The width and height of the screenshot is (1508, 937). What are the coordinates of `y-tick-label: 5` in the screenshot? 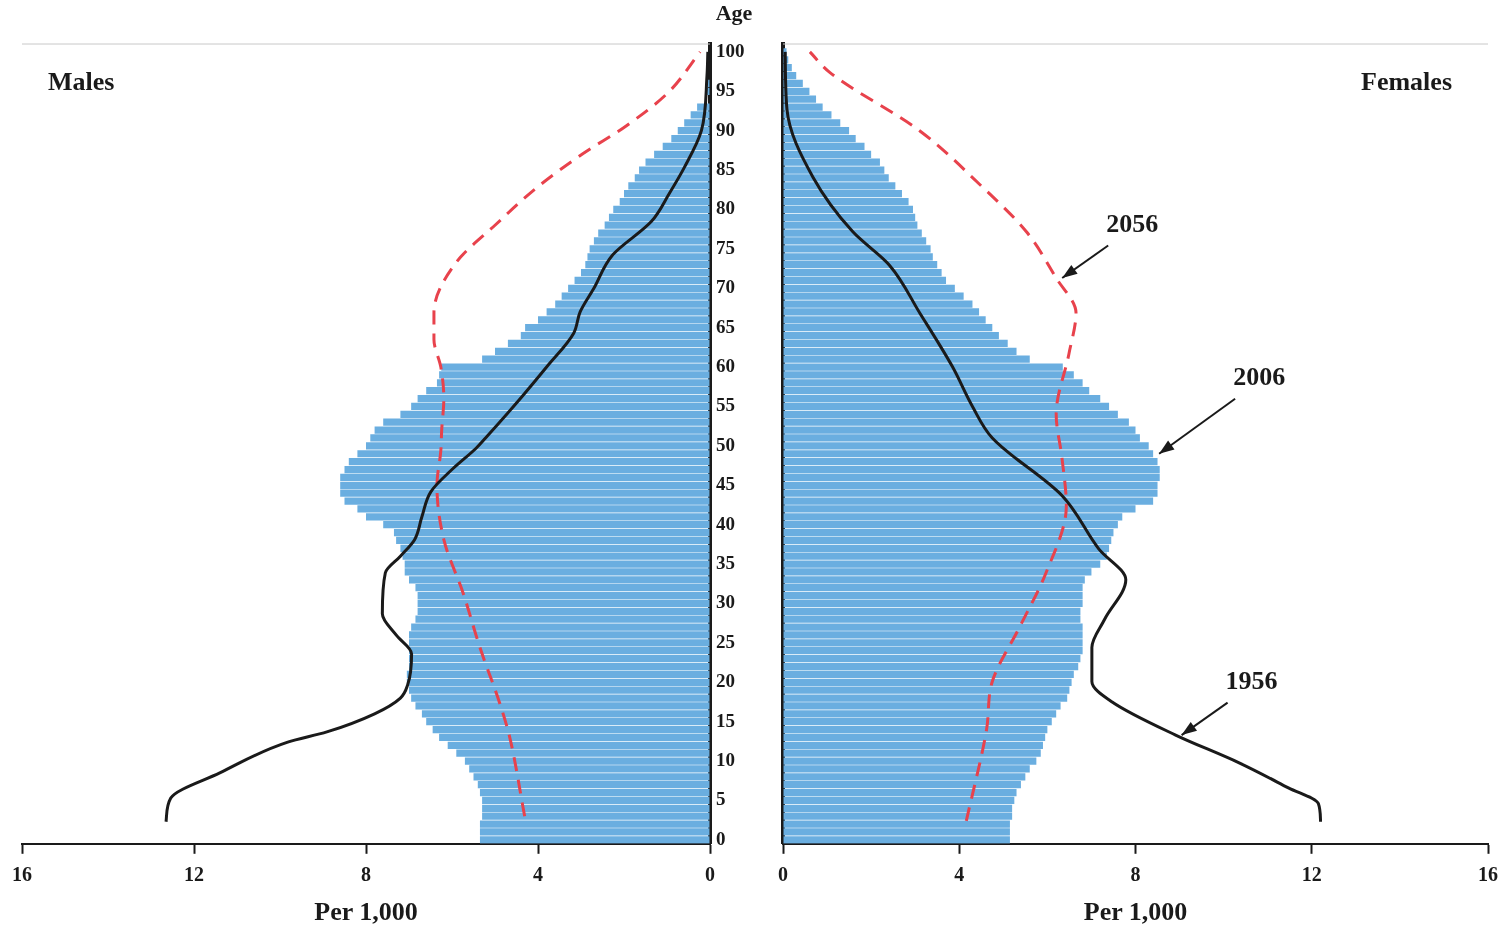 It's located at (721, 799).